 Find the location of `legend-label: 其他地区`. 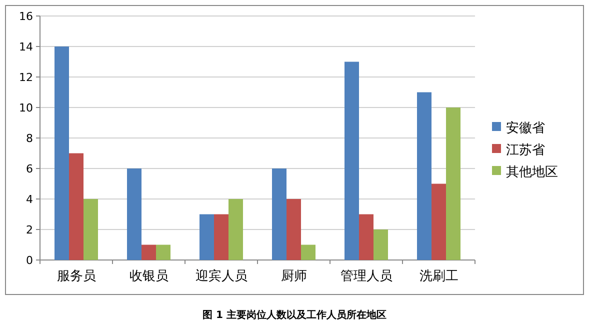

legend-label: 其他地区 is located at coordinates (532, 172).